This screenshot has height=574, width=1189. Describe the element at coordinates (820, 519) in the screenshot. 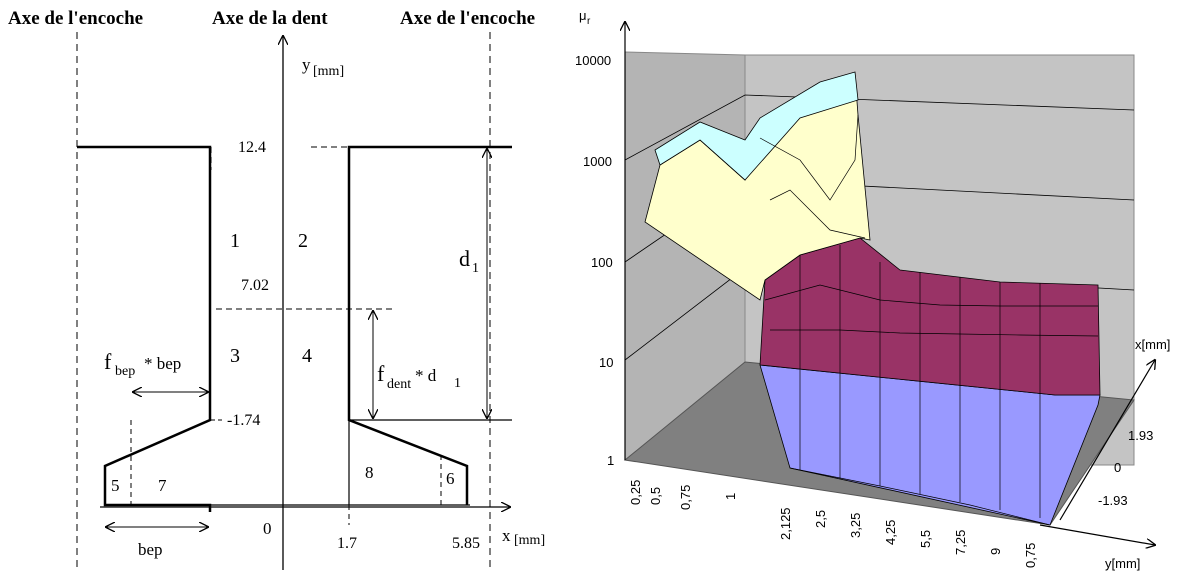

I see `y-tick: 2,5` at that location.